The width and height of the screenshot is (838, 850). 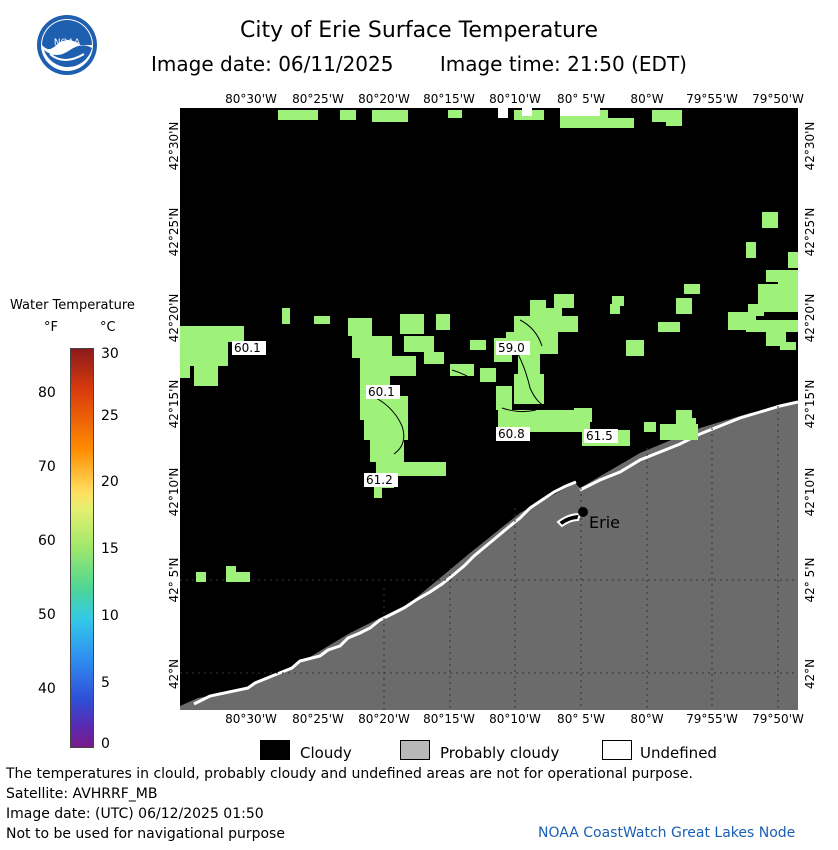 What do you see at coordinates (511, 348) in the screenshot?
I see `temp-label: 59.0` at bounding box center [511, 348].